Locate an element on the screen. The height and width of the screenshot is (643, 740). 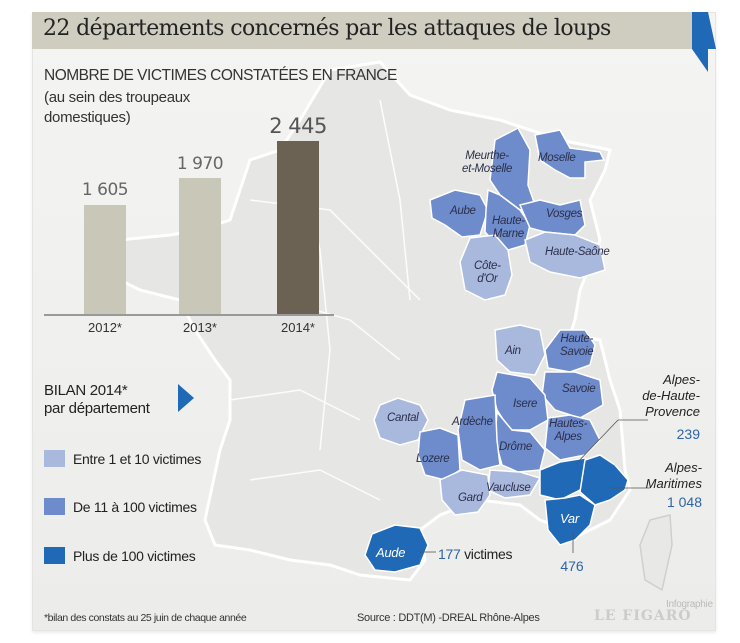
dept-cote-d-or is located at coordinates (486, 267).